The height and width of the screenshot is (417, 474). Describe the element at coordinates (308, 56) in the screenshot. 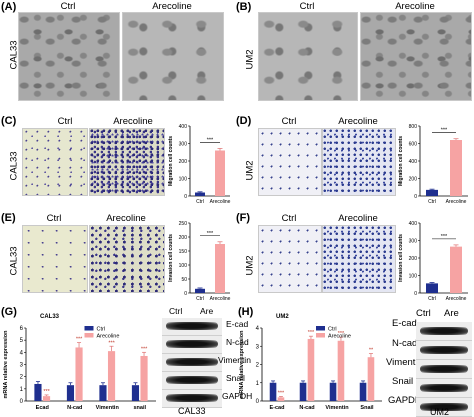

I see `micrograph-b-ctrl` at that location.